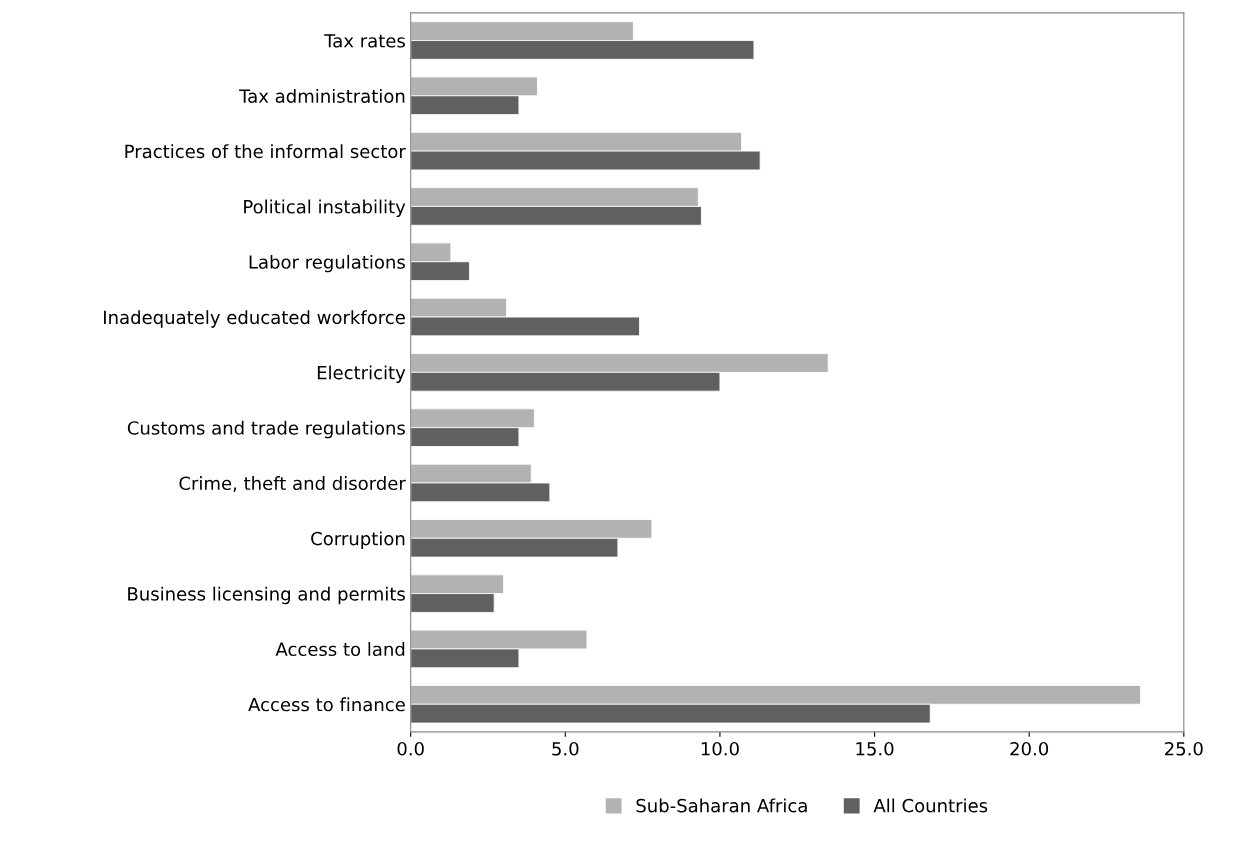 This screenshot has width=1237, height=856. What do you see at coordinates (325, 208) in the screenshot?
I see `y-tick-label: Political instability` at bounding box center [325, 208].